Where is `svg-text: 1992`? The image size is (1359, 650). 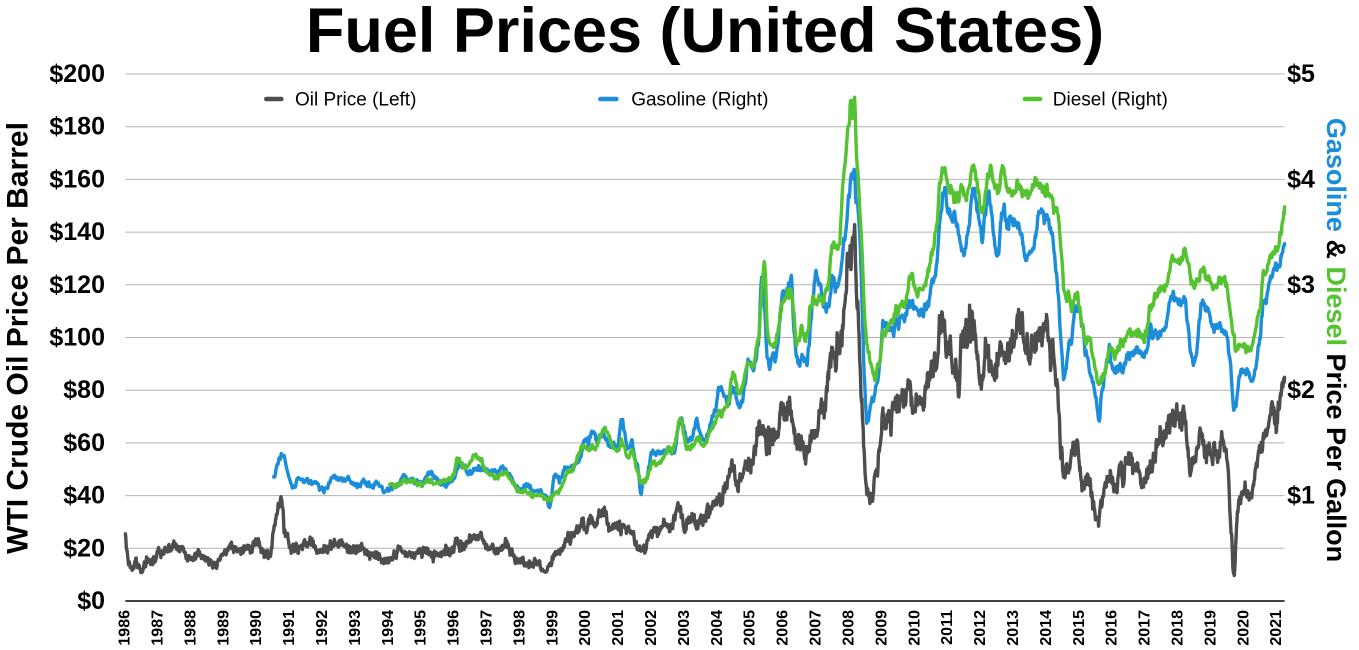
svg-text: 1992 is located at coordinates (322, 628).